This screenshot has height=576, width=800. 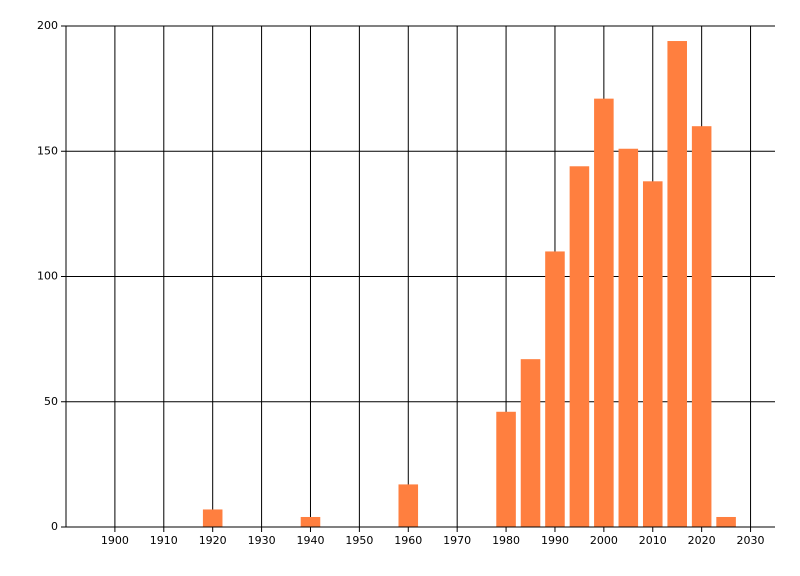 I want to click on x-tick-label: 1920, so click(x=213, y=540).